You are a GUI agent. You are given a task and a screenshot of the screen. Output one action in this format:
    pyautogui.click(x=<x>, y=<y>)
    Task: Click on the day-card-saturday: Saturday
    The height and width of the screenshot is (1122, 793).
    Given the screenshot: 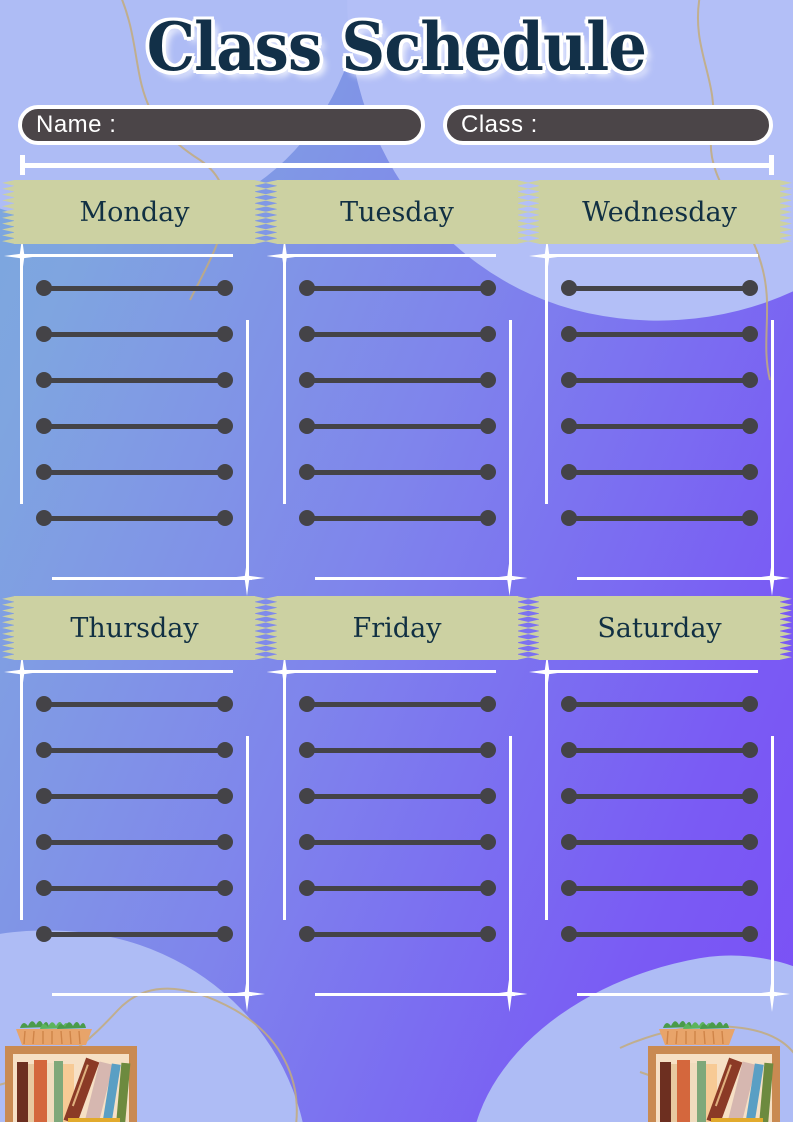 What is the action you would take?
    pyautogui.click(x=659, y=804)
    